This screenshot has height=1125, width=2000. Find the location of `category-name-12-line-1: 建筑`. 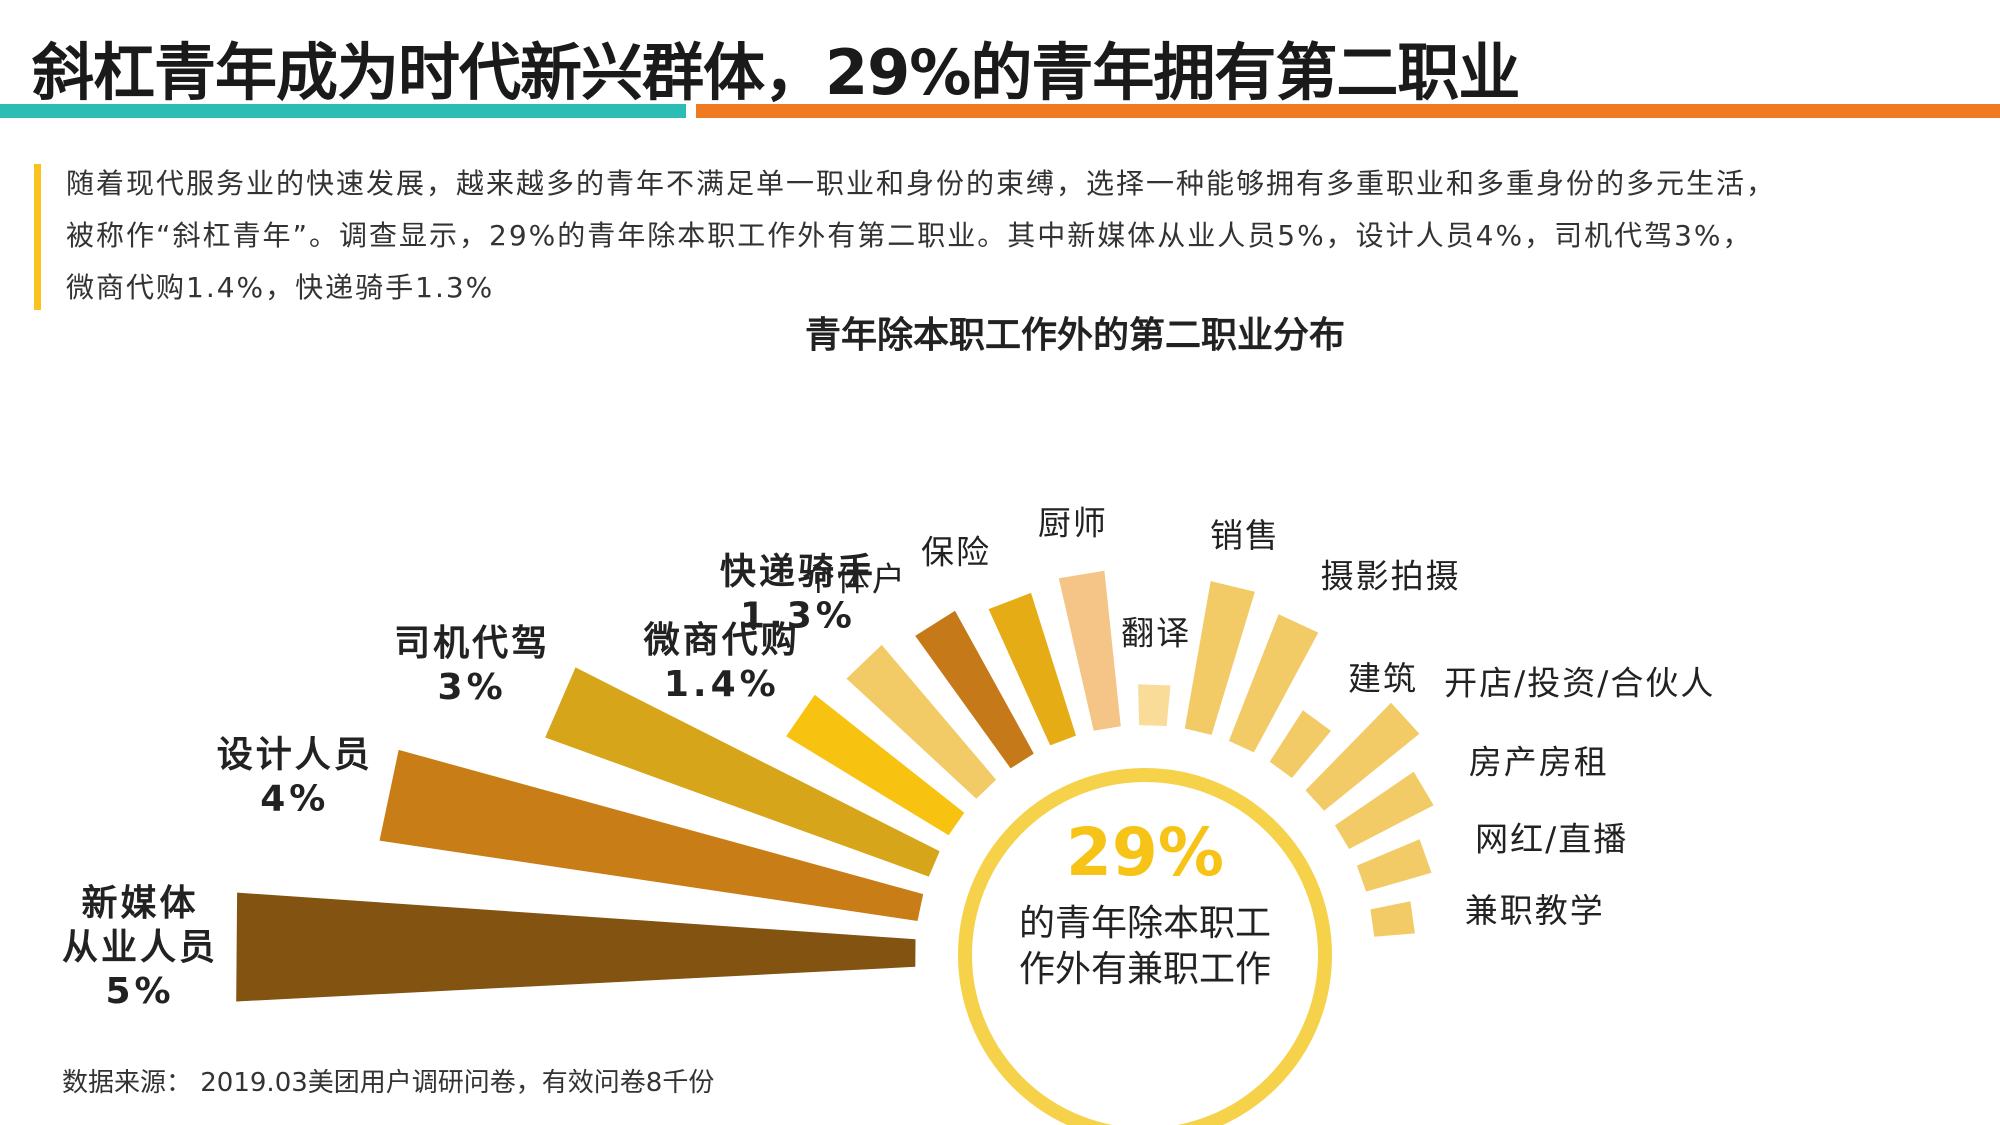

category-name-12-line-1: 建筑 is located at coordinates (1383, 678).